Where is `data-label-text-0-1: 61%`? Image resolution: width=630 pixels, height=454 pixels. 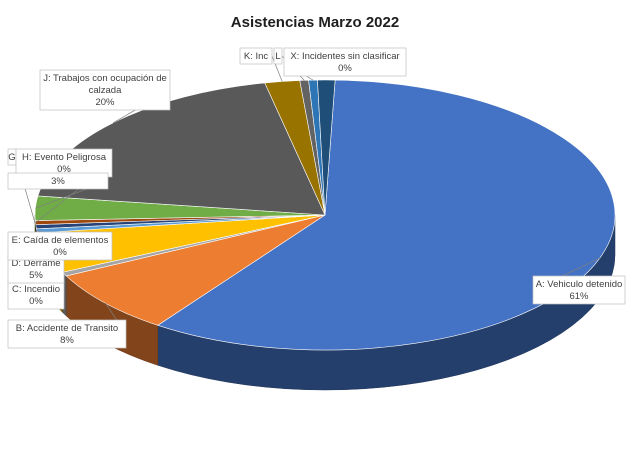 data-label-text-0-1: 61% is located at coordinates (579, 296).